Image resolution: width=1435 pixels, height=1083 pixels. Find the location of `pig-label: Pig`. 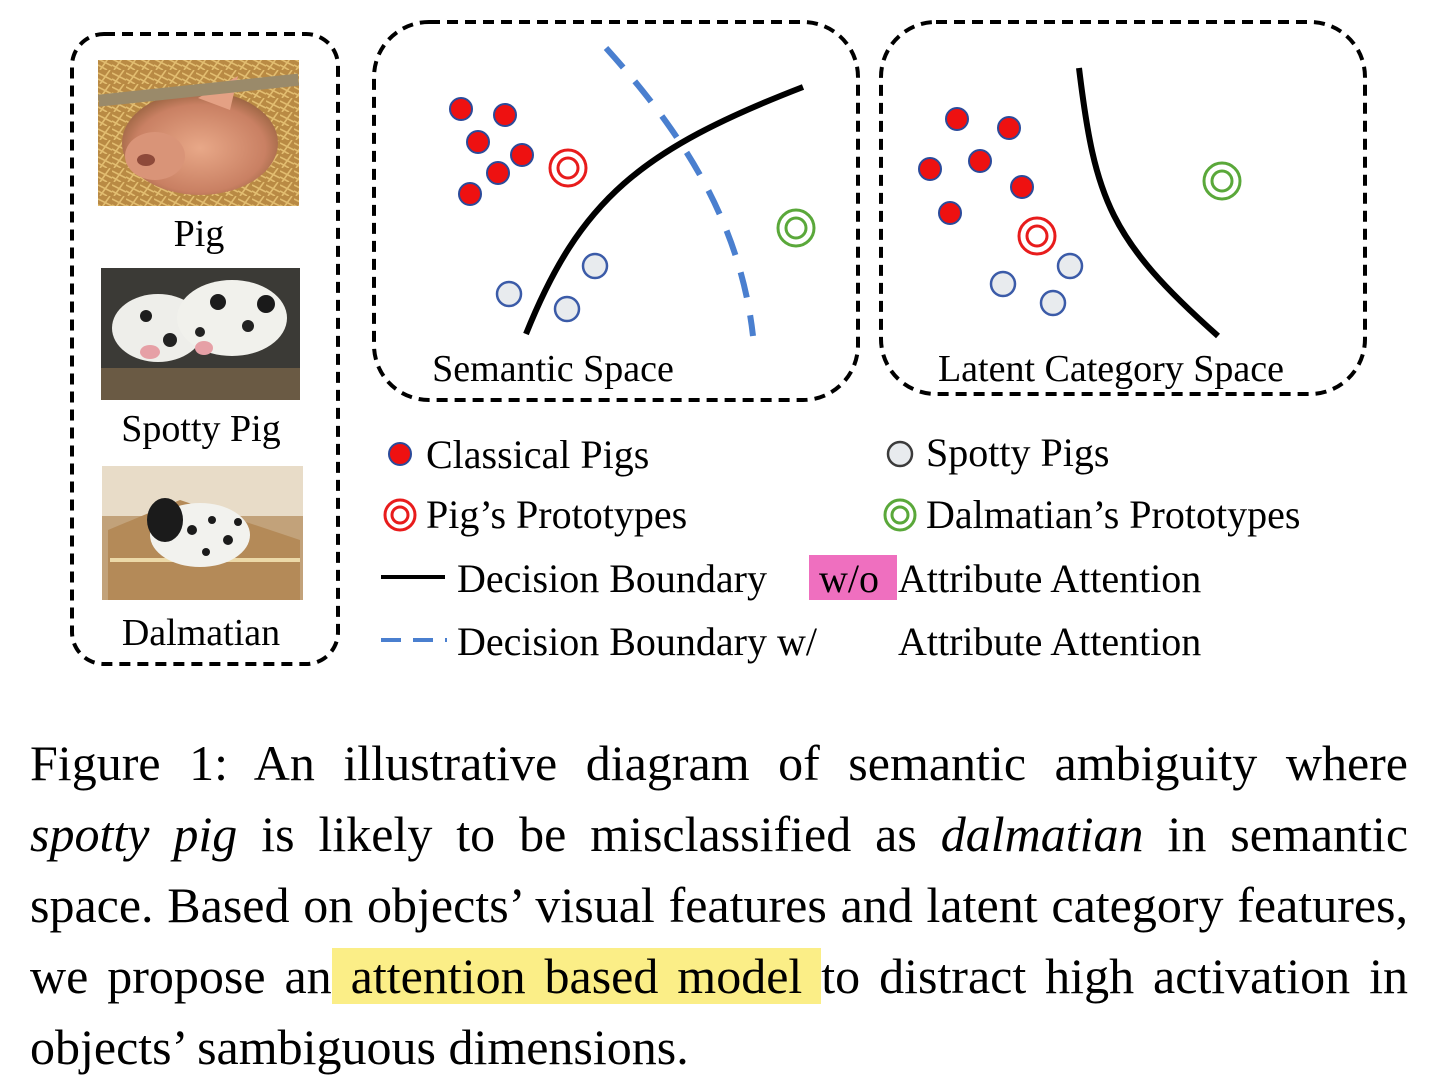

pig-label: Pig is located at coordinates (199, 234).